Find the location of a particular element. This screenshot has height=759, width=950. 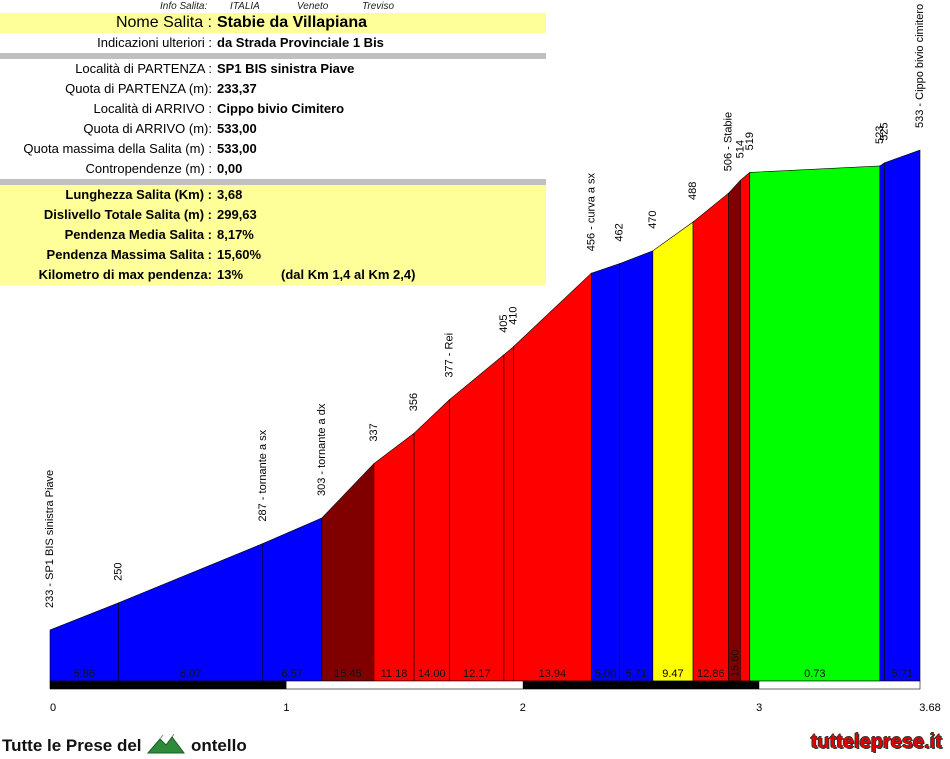

km-bar-layer is located at coordinates (485, 685).